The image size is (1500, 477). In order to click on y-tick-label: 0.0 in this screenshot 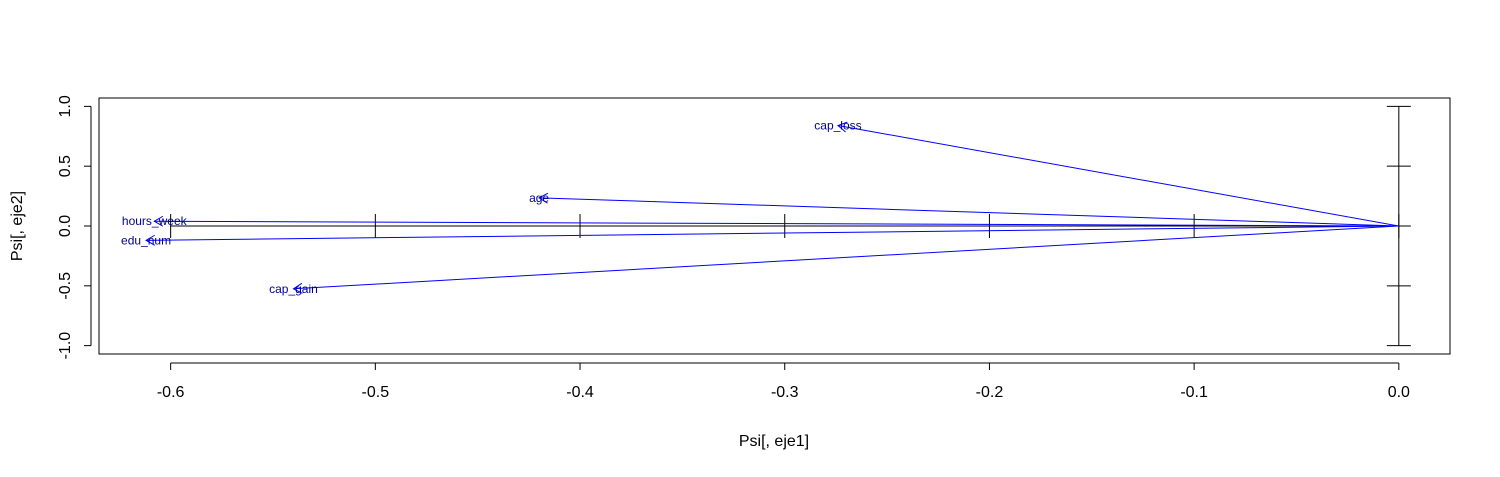, I will do `click(65, 226)`.